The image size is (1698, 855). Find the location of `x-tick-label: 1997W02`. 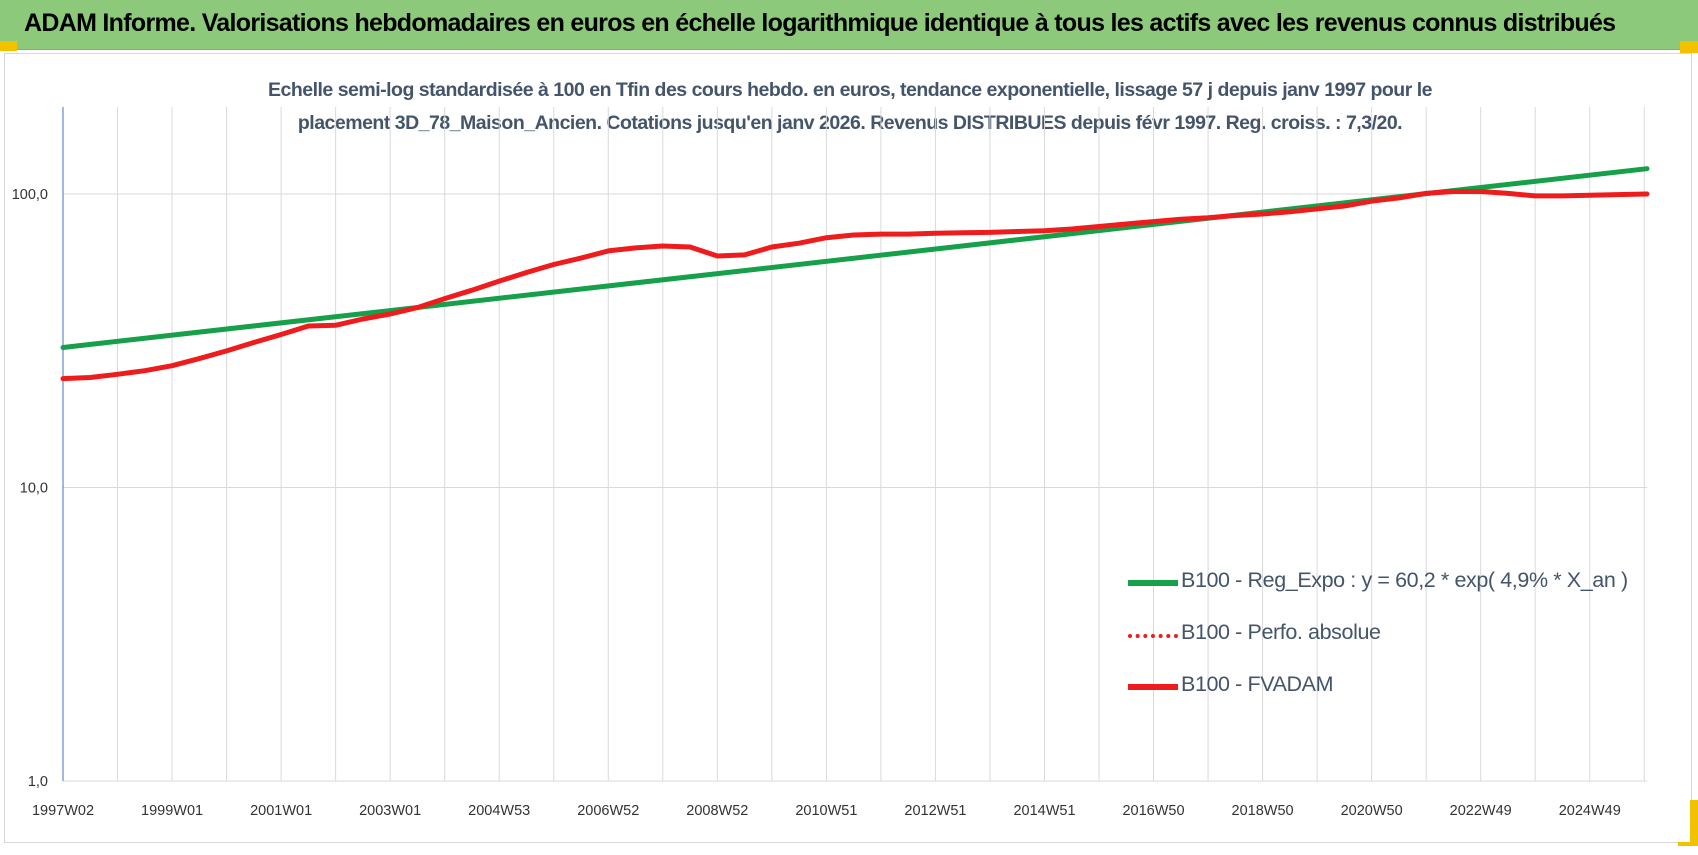

x-tick-label: 1997W02 is located at coordinates (63, 811).